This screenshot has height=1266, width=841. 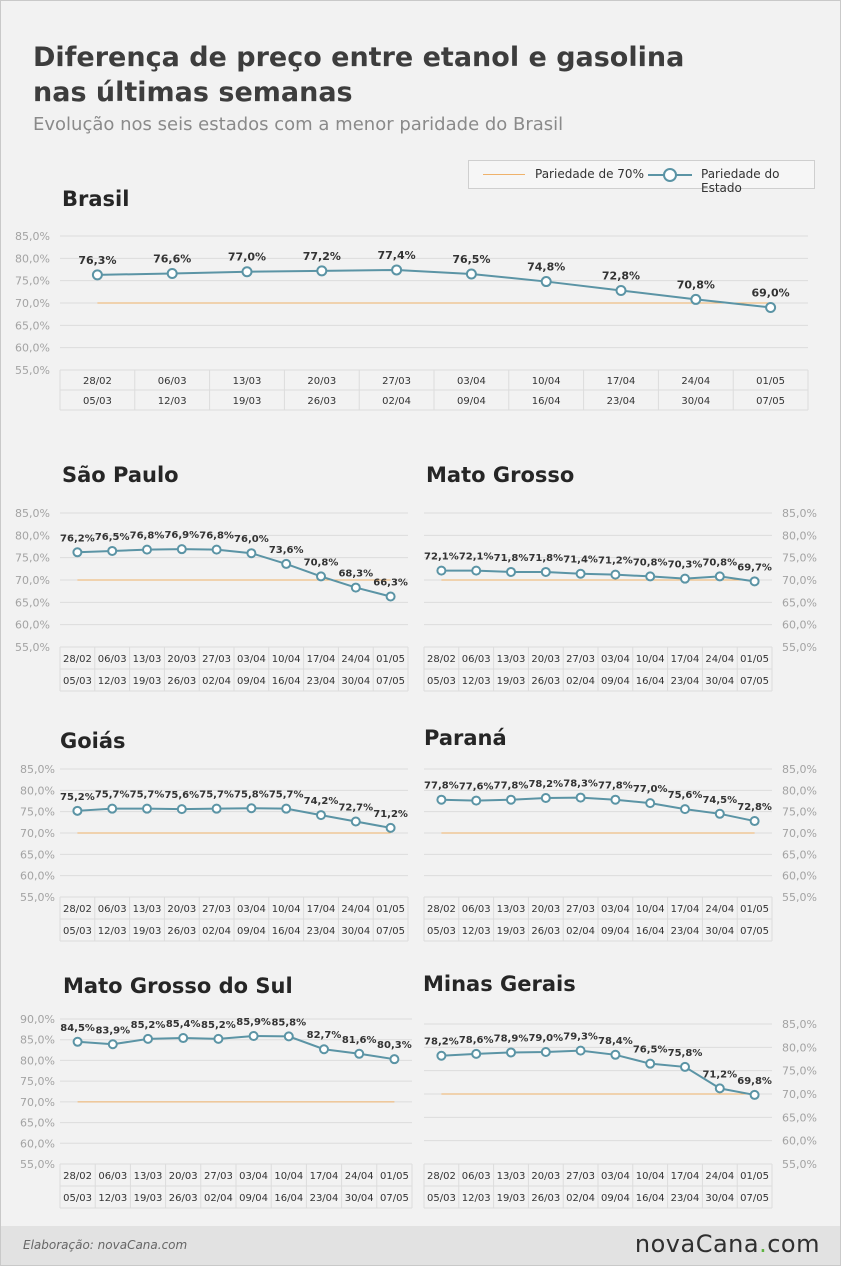 What do you see at coordinates (545, 931) in the screenshot?
I see `parana-xtick-end: 26/03` at bounding box center [545, 931].